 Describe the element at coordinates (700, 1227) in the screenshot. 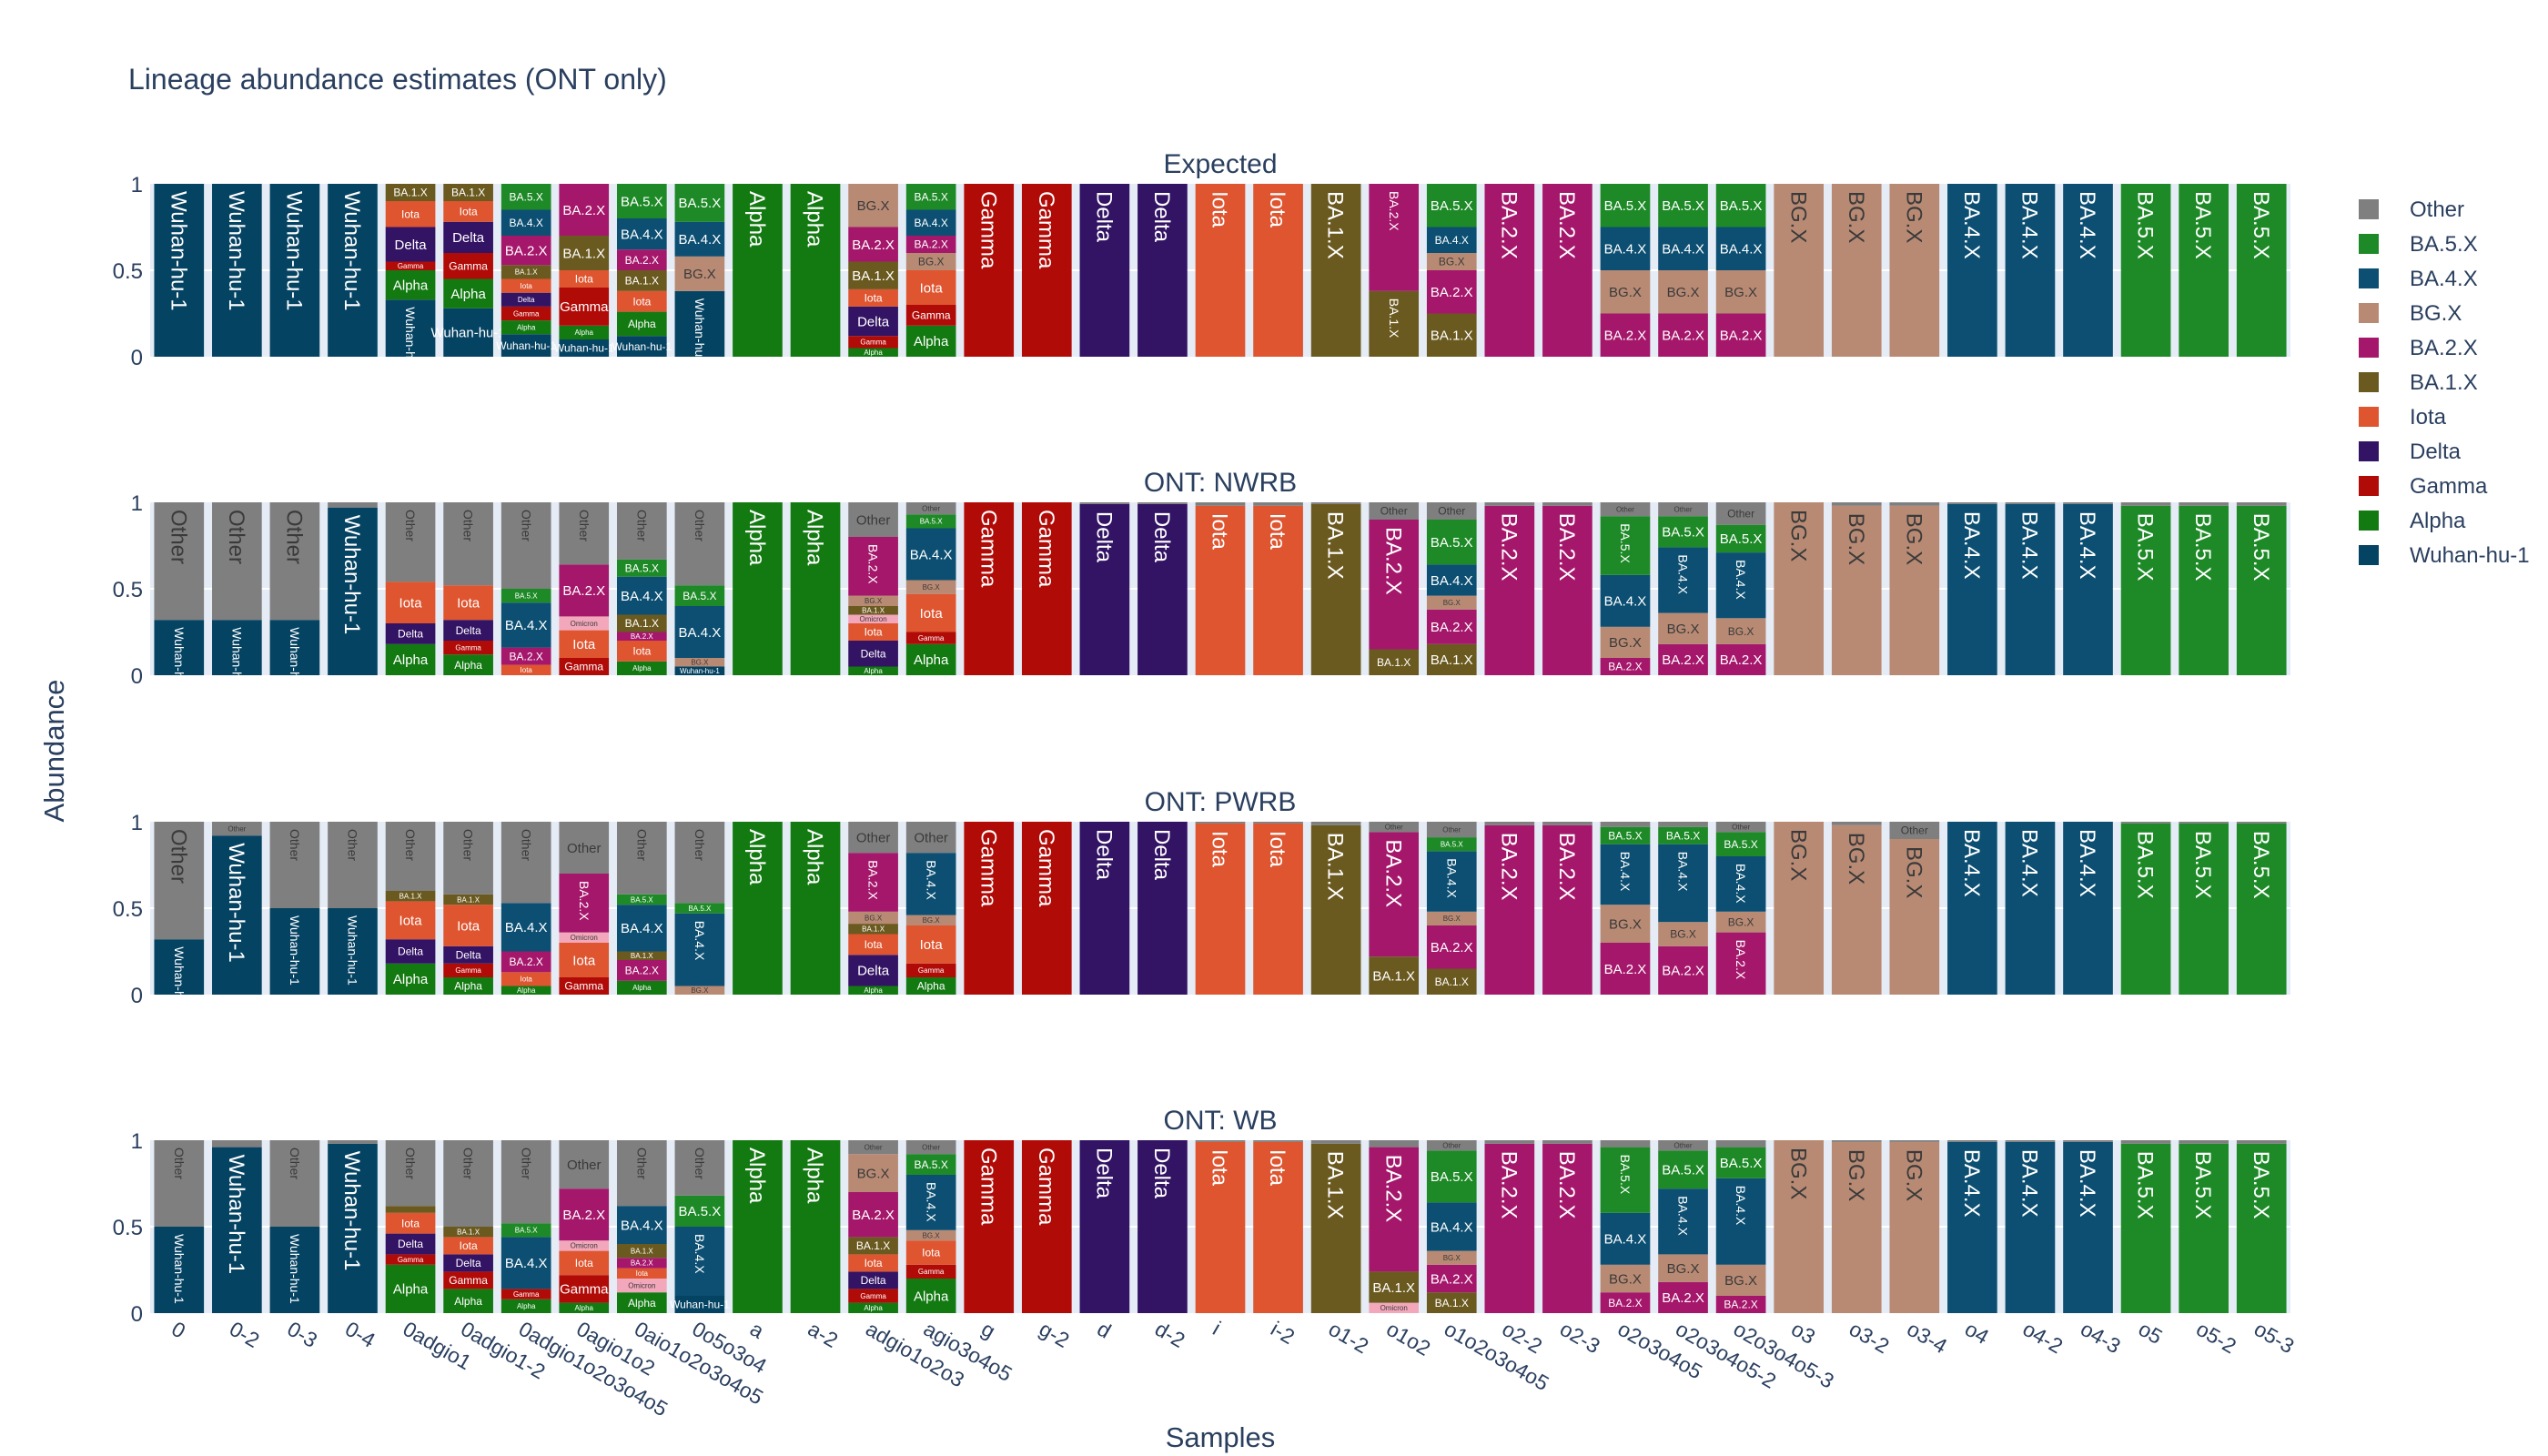

I see `bar-9: Wuhan-hu-1 BA.4.X BA.5.X Other` at that location.